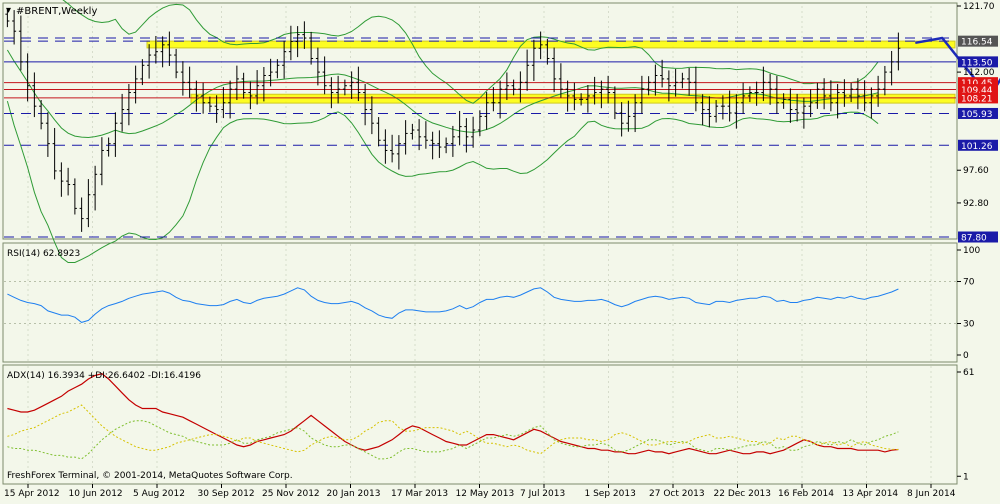  I want to click on rsi-title: RSI(14) 62.8923, so click(43, 254).